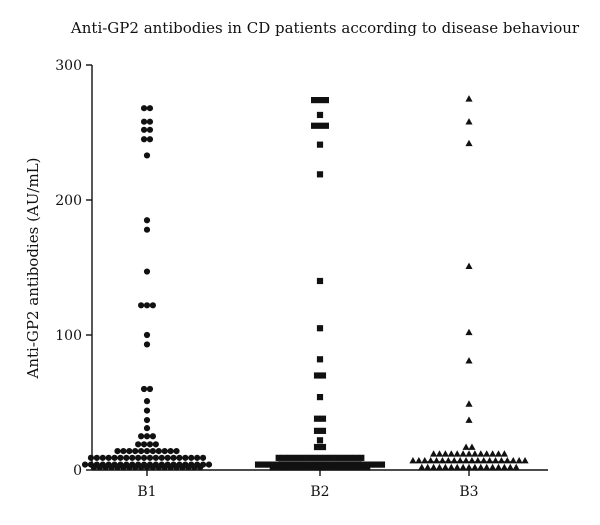  I want to click on x-tick-label: B3, so click(468, 492).